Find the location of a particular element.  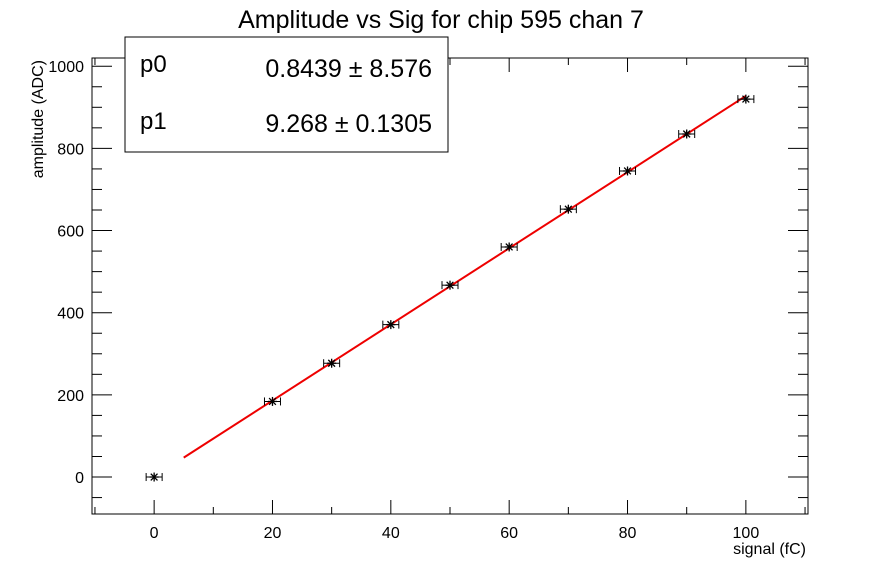

y-tick-label: 0 is located at coordinates (79, 478).